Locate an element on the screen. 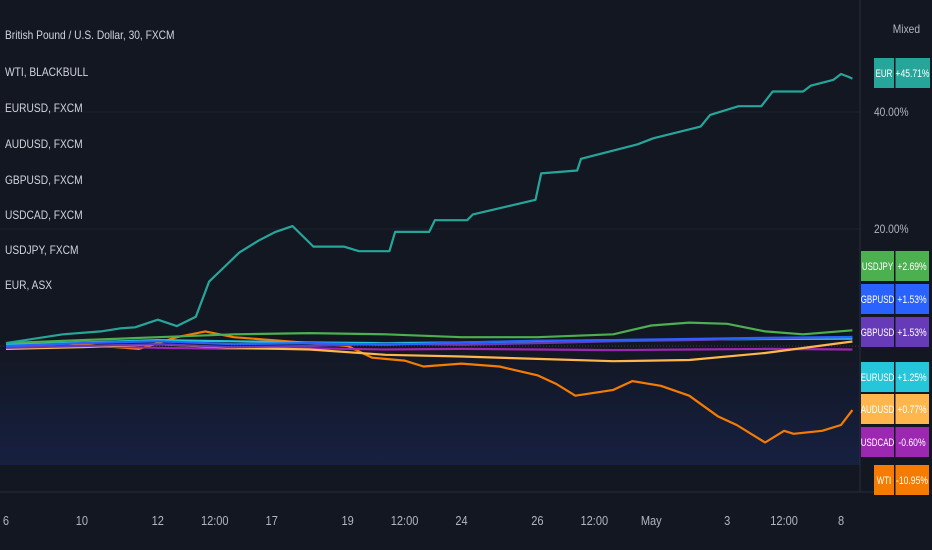 The height and width of the screenshot is (550, 932). y-tick-label-1: 20.00% is located at coordinates (891, 229).